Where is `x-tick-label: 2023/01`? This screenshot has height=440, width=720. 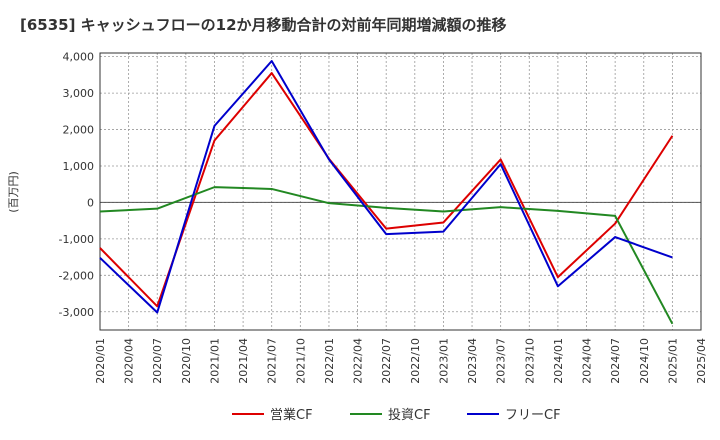
x-tick-label: 2023/01 is located at coordinates (443, 361).